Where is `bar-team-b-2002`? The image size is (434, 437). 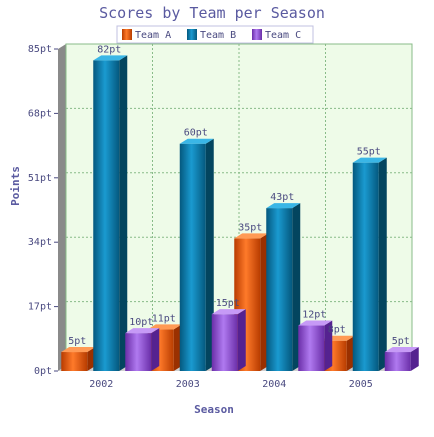
bar-team-b-2002 is located at coordinates (110, 213).